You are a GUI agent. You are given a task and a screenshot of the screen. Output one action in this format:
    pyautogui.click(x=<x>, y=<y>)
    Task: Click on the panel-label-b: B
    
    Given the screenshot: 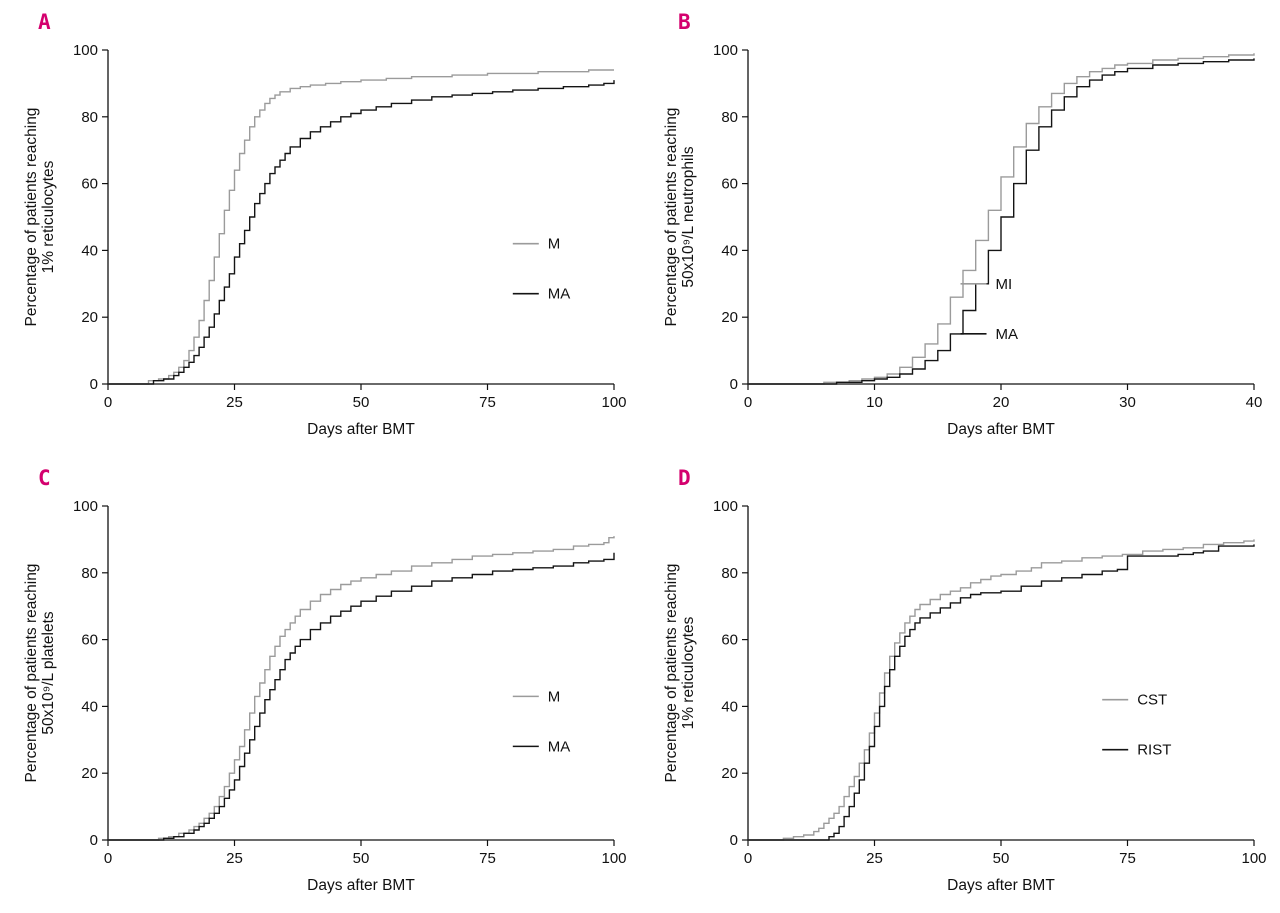 What is the action you would take?
    pyautogui.click(x=684, y=22)
    